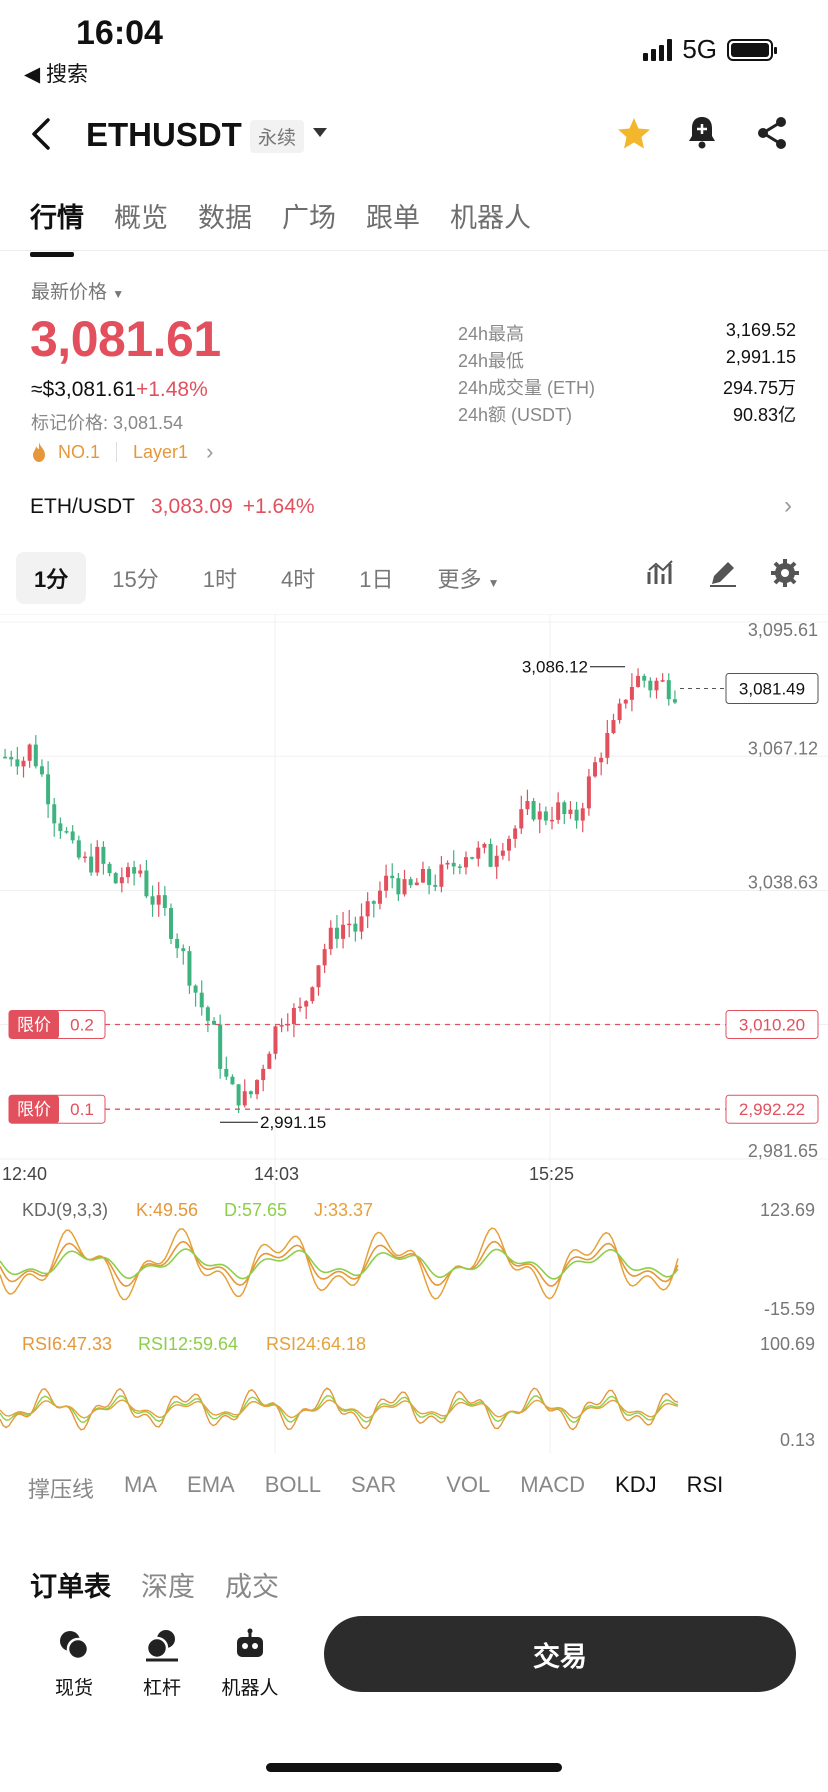 The image size is (828, 1792). Describe the element at coordinates (468, 579) in the screenshot. I see `interval-more: 更多 ▼` at that location.